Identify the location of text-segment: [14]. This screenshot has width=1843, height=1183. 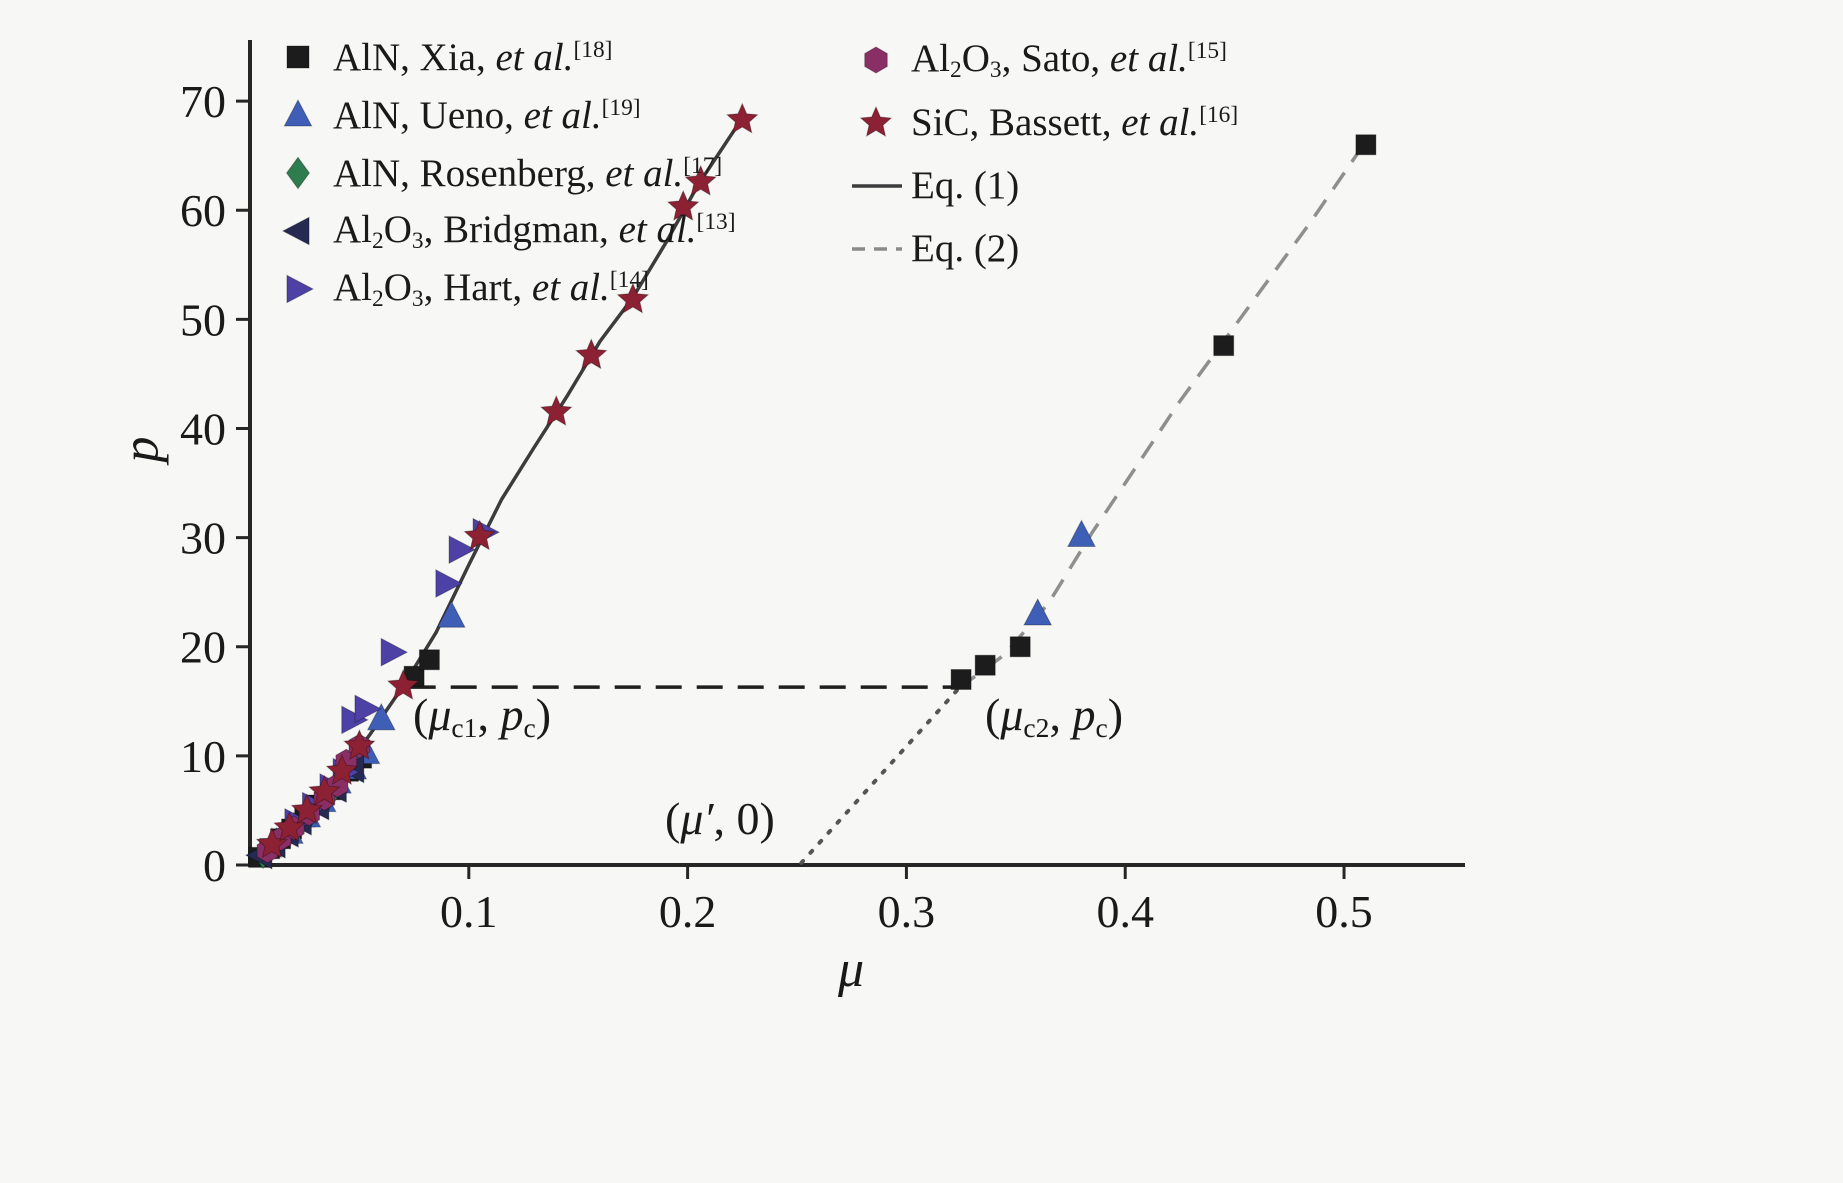
(629, 280).